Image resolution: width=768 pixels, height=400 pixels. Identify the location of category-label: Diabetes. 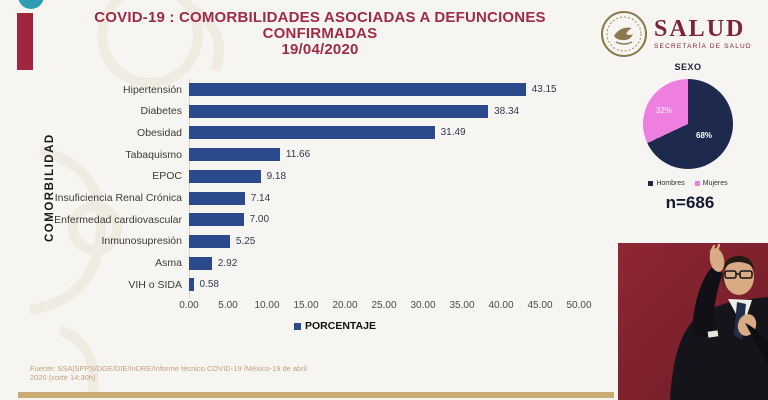
(161, 111).